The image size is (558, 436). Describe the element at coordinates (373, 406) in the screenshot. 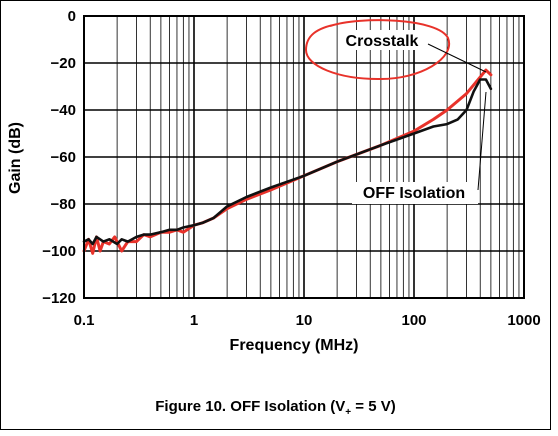

I see `caption-suffix: = 5 V)` at that location.